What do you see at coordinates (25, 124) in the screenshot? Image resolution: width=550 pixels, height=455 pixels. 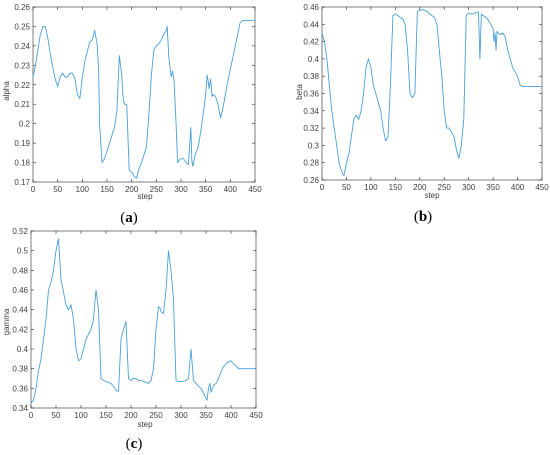 I see `y-tick-label: 0.2` at bounding box center [25, 124].